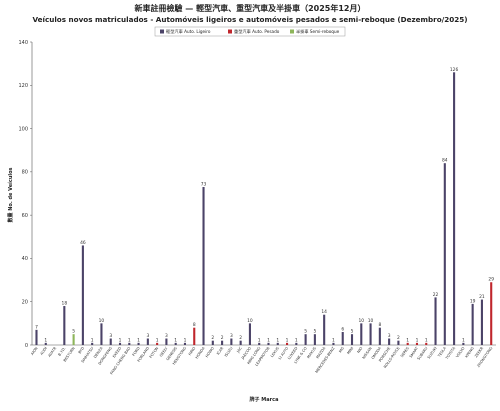 Image resolution: width=500 pixels, height=411 pixels. Describe the element at coordinates (482, 297) in the screenshot. I see `data-label: 21` at that location.